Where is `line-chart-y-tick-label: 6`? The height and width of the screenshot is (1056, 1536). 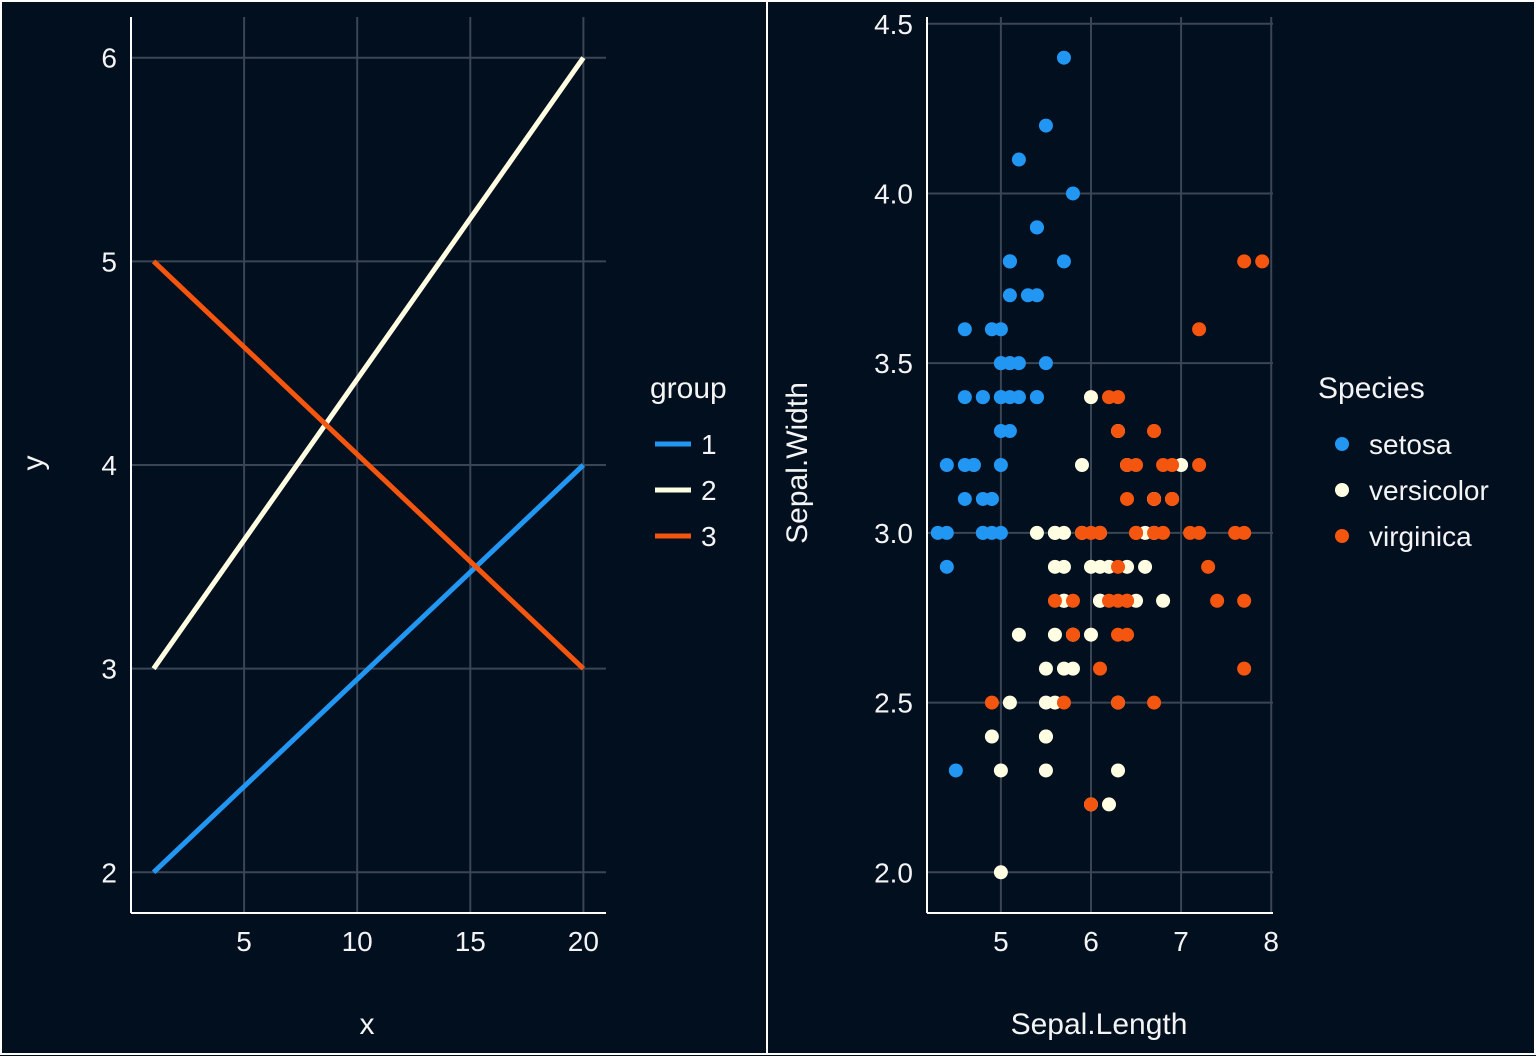
line-chart-y-tick-label: 6 is located at coordinates (109, 58).